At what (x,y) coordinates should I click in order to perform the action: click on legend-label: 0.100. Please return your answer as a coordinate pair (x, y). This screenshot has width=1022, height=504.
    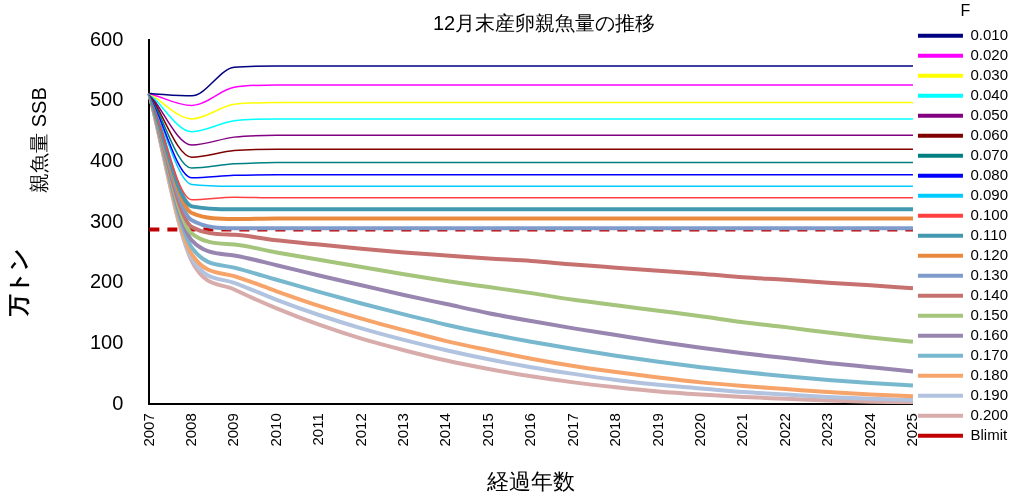
    Looking at the image, I should click on (989, 214).